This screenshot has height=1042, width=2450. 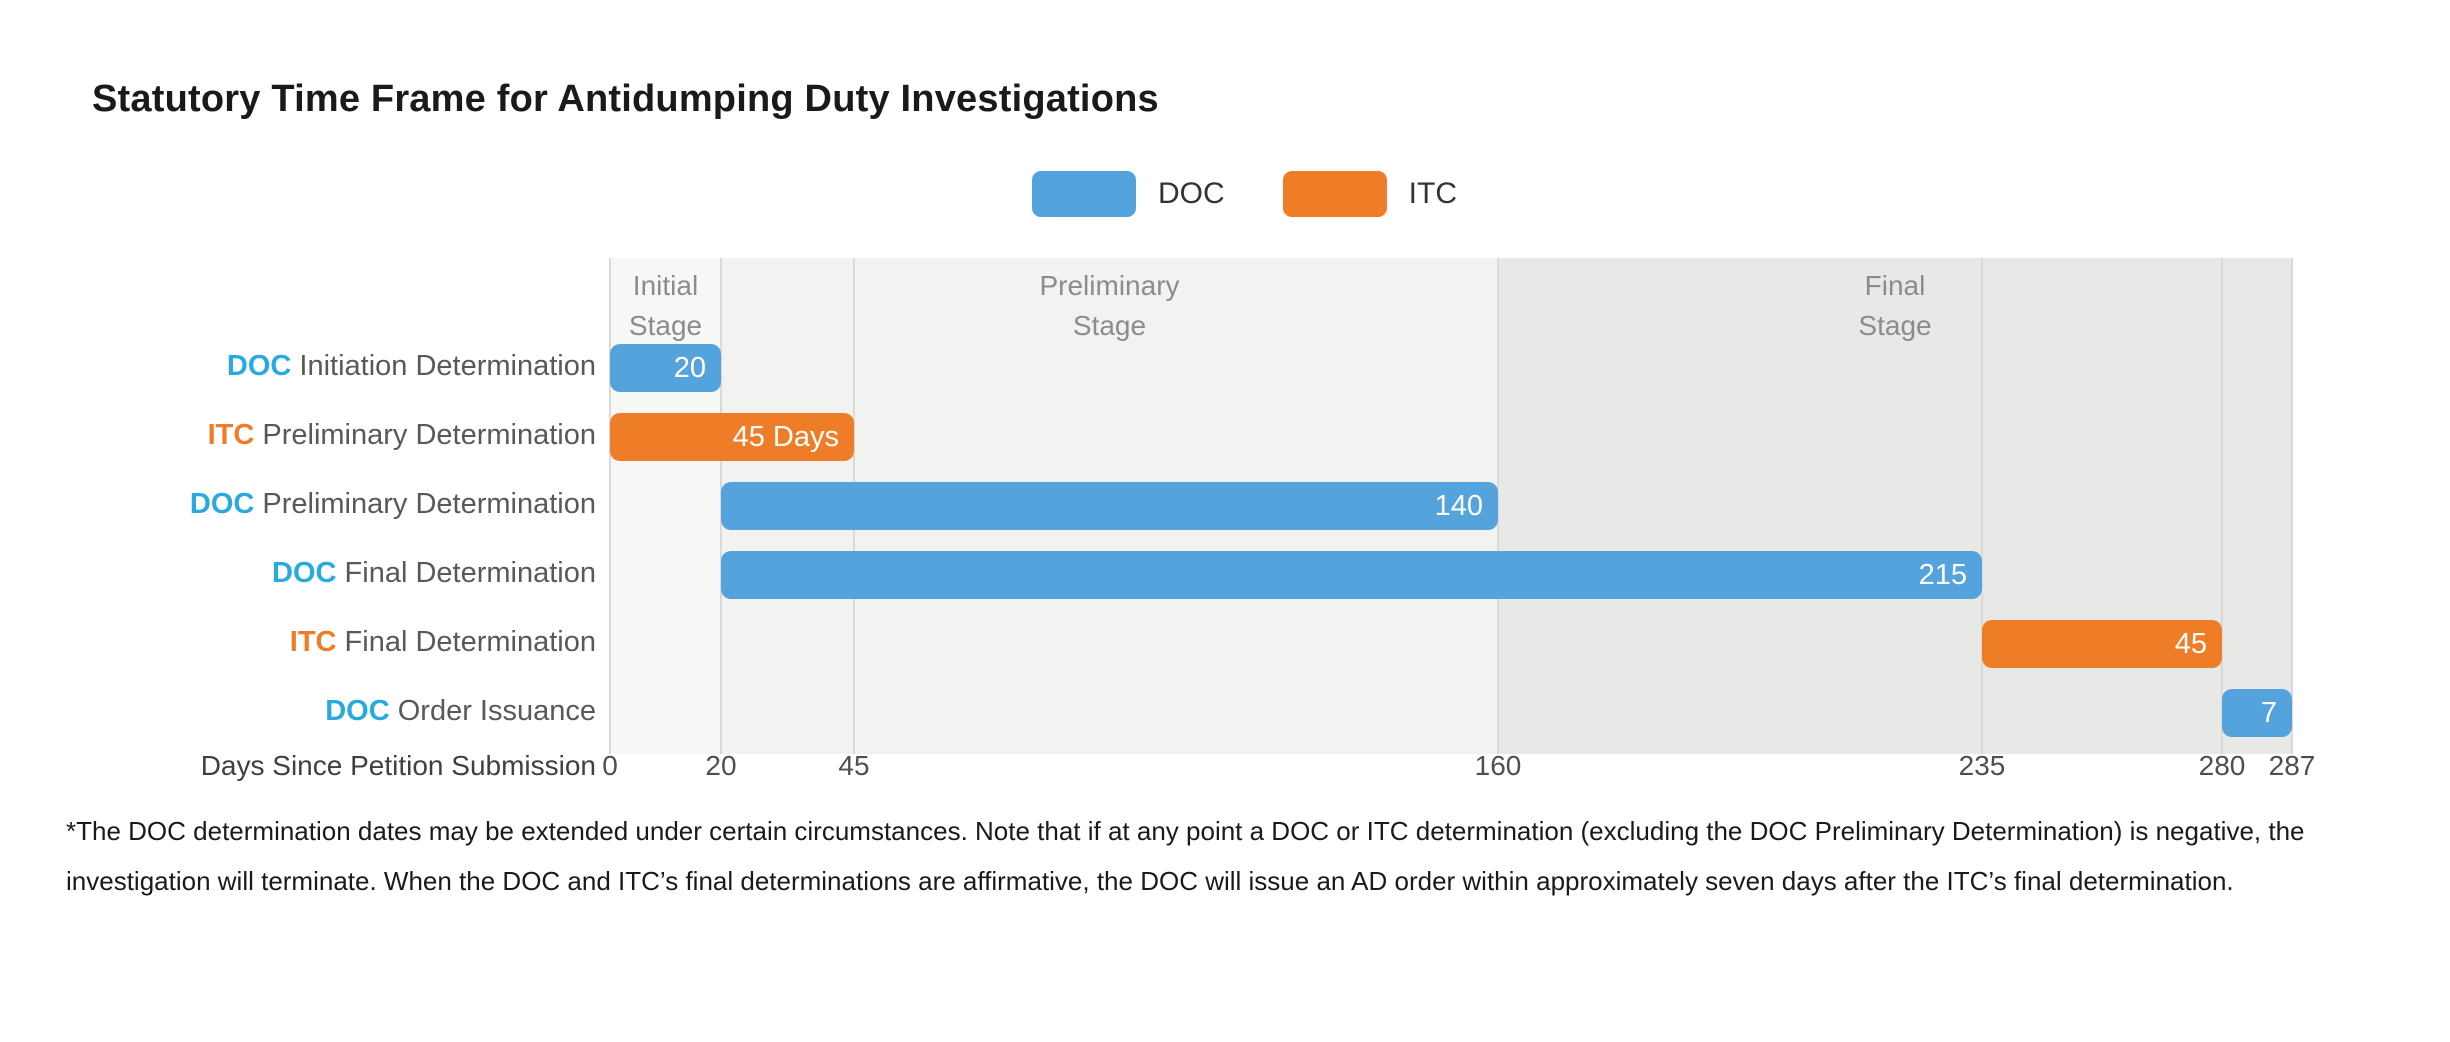 What do you see at coordinates (2268, 712) in the screenshot?
I see `bar-value-label: 7` at bounding box center [2268, 712].